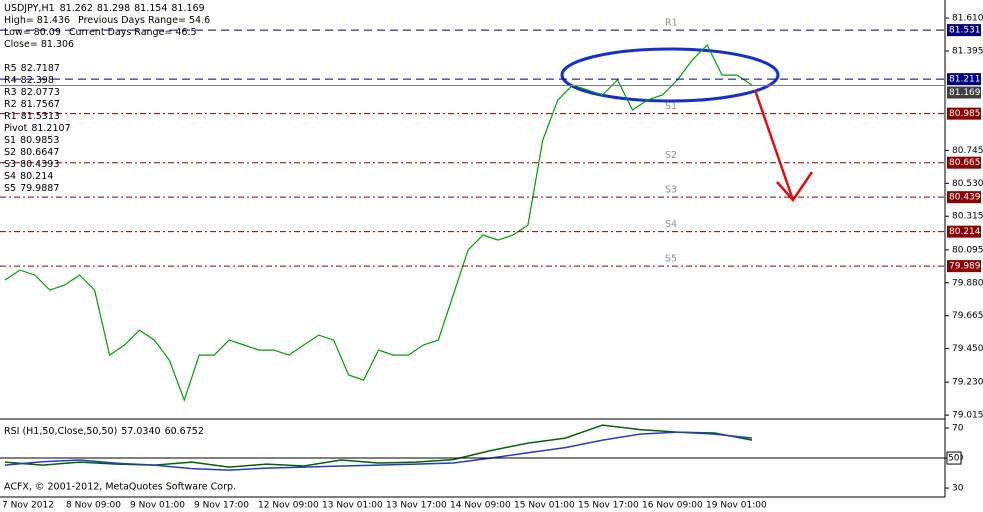 Image resolution: width=983 pixels, height=512 pixels. I want to click on info-line: Low= 80.09 Current Days Range= 46.5, so click(100, 32).